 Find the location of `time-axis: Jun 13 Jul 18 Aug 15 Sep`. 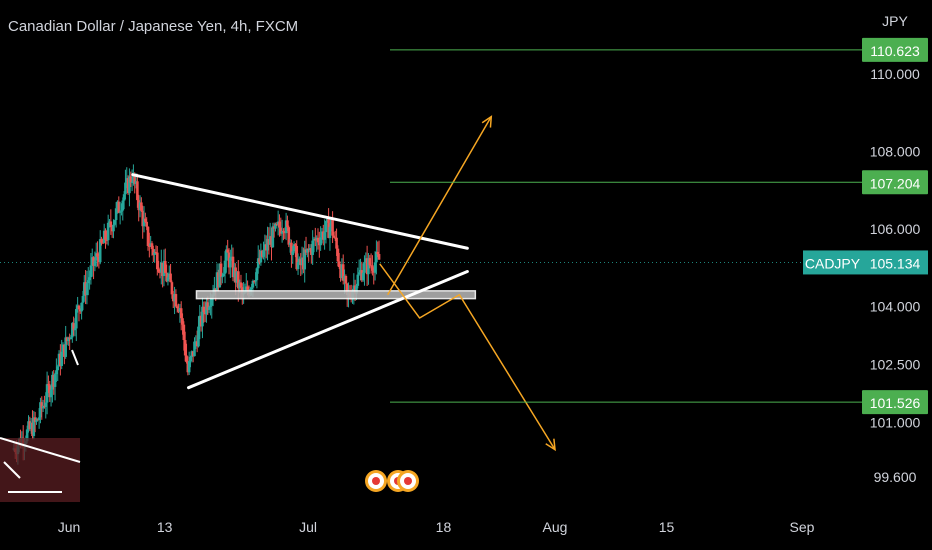

time-axis: Jun 13 Jul 18 Aug 15 Sep is located at coordinates (436, 527).